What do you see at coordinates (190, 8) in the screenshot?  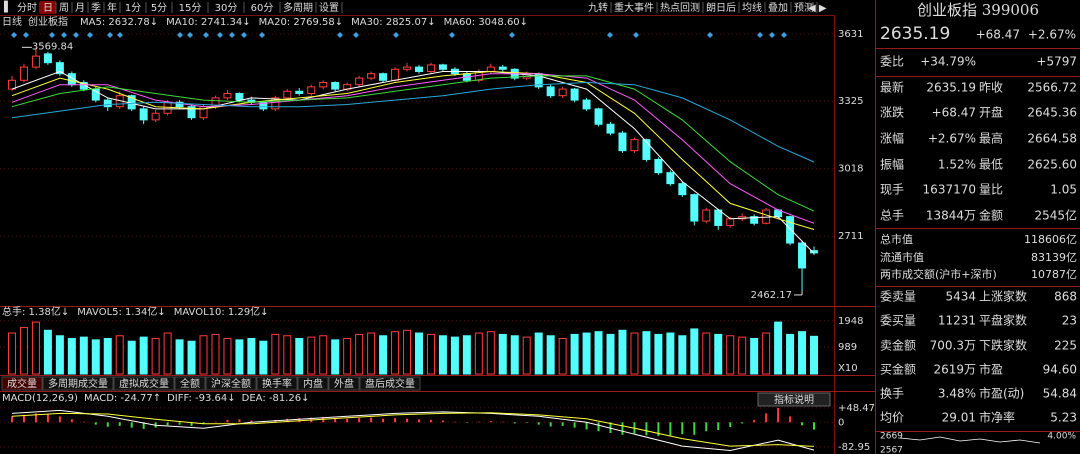 I see `period-tab: 15分` at bounding box center [190, 8].